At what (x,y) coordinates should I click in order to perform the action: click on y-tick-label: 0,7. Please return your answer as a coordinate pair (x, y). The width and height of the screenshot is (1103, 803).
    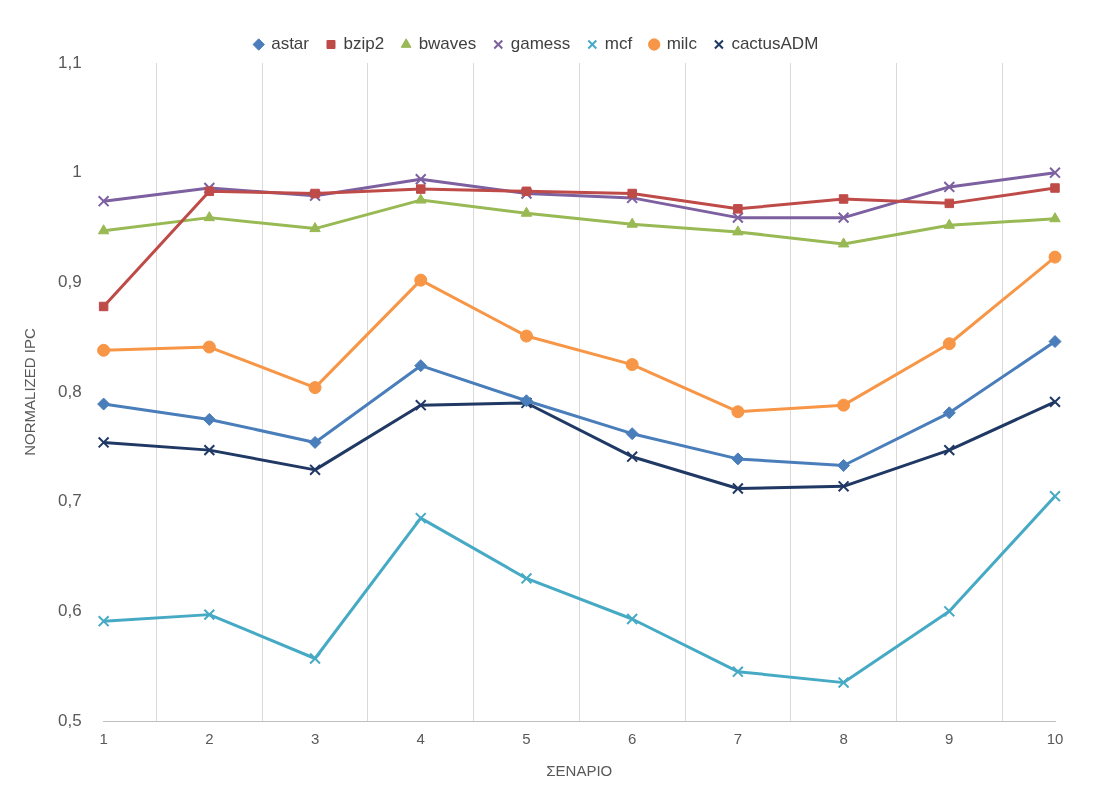
    Looking at the image, I should click on (69, 501).